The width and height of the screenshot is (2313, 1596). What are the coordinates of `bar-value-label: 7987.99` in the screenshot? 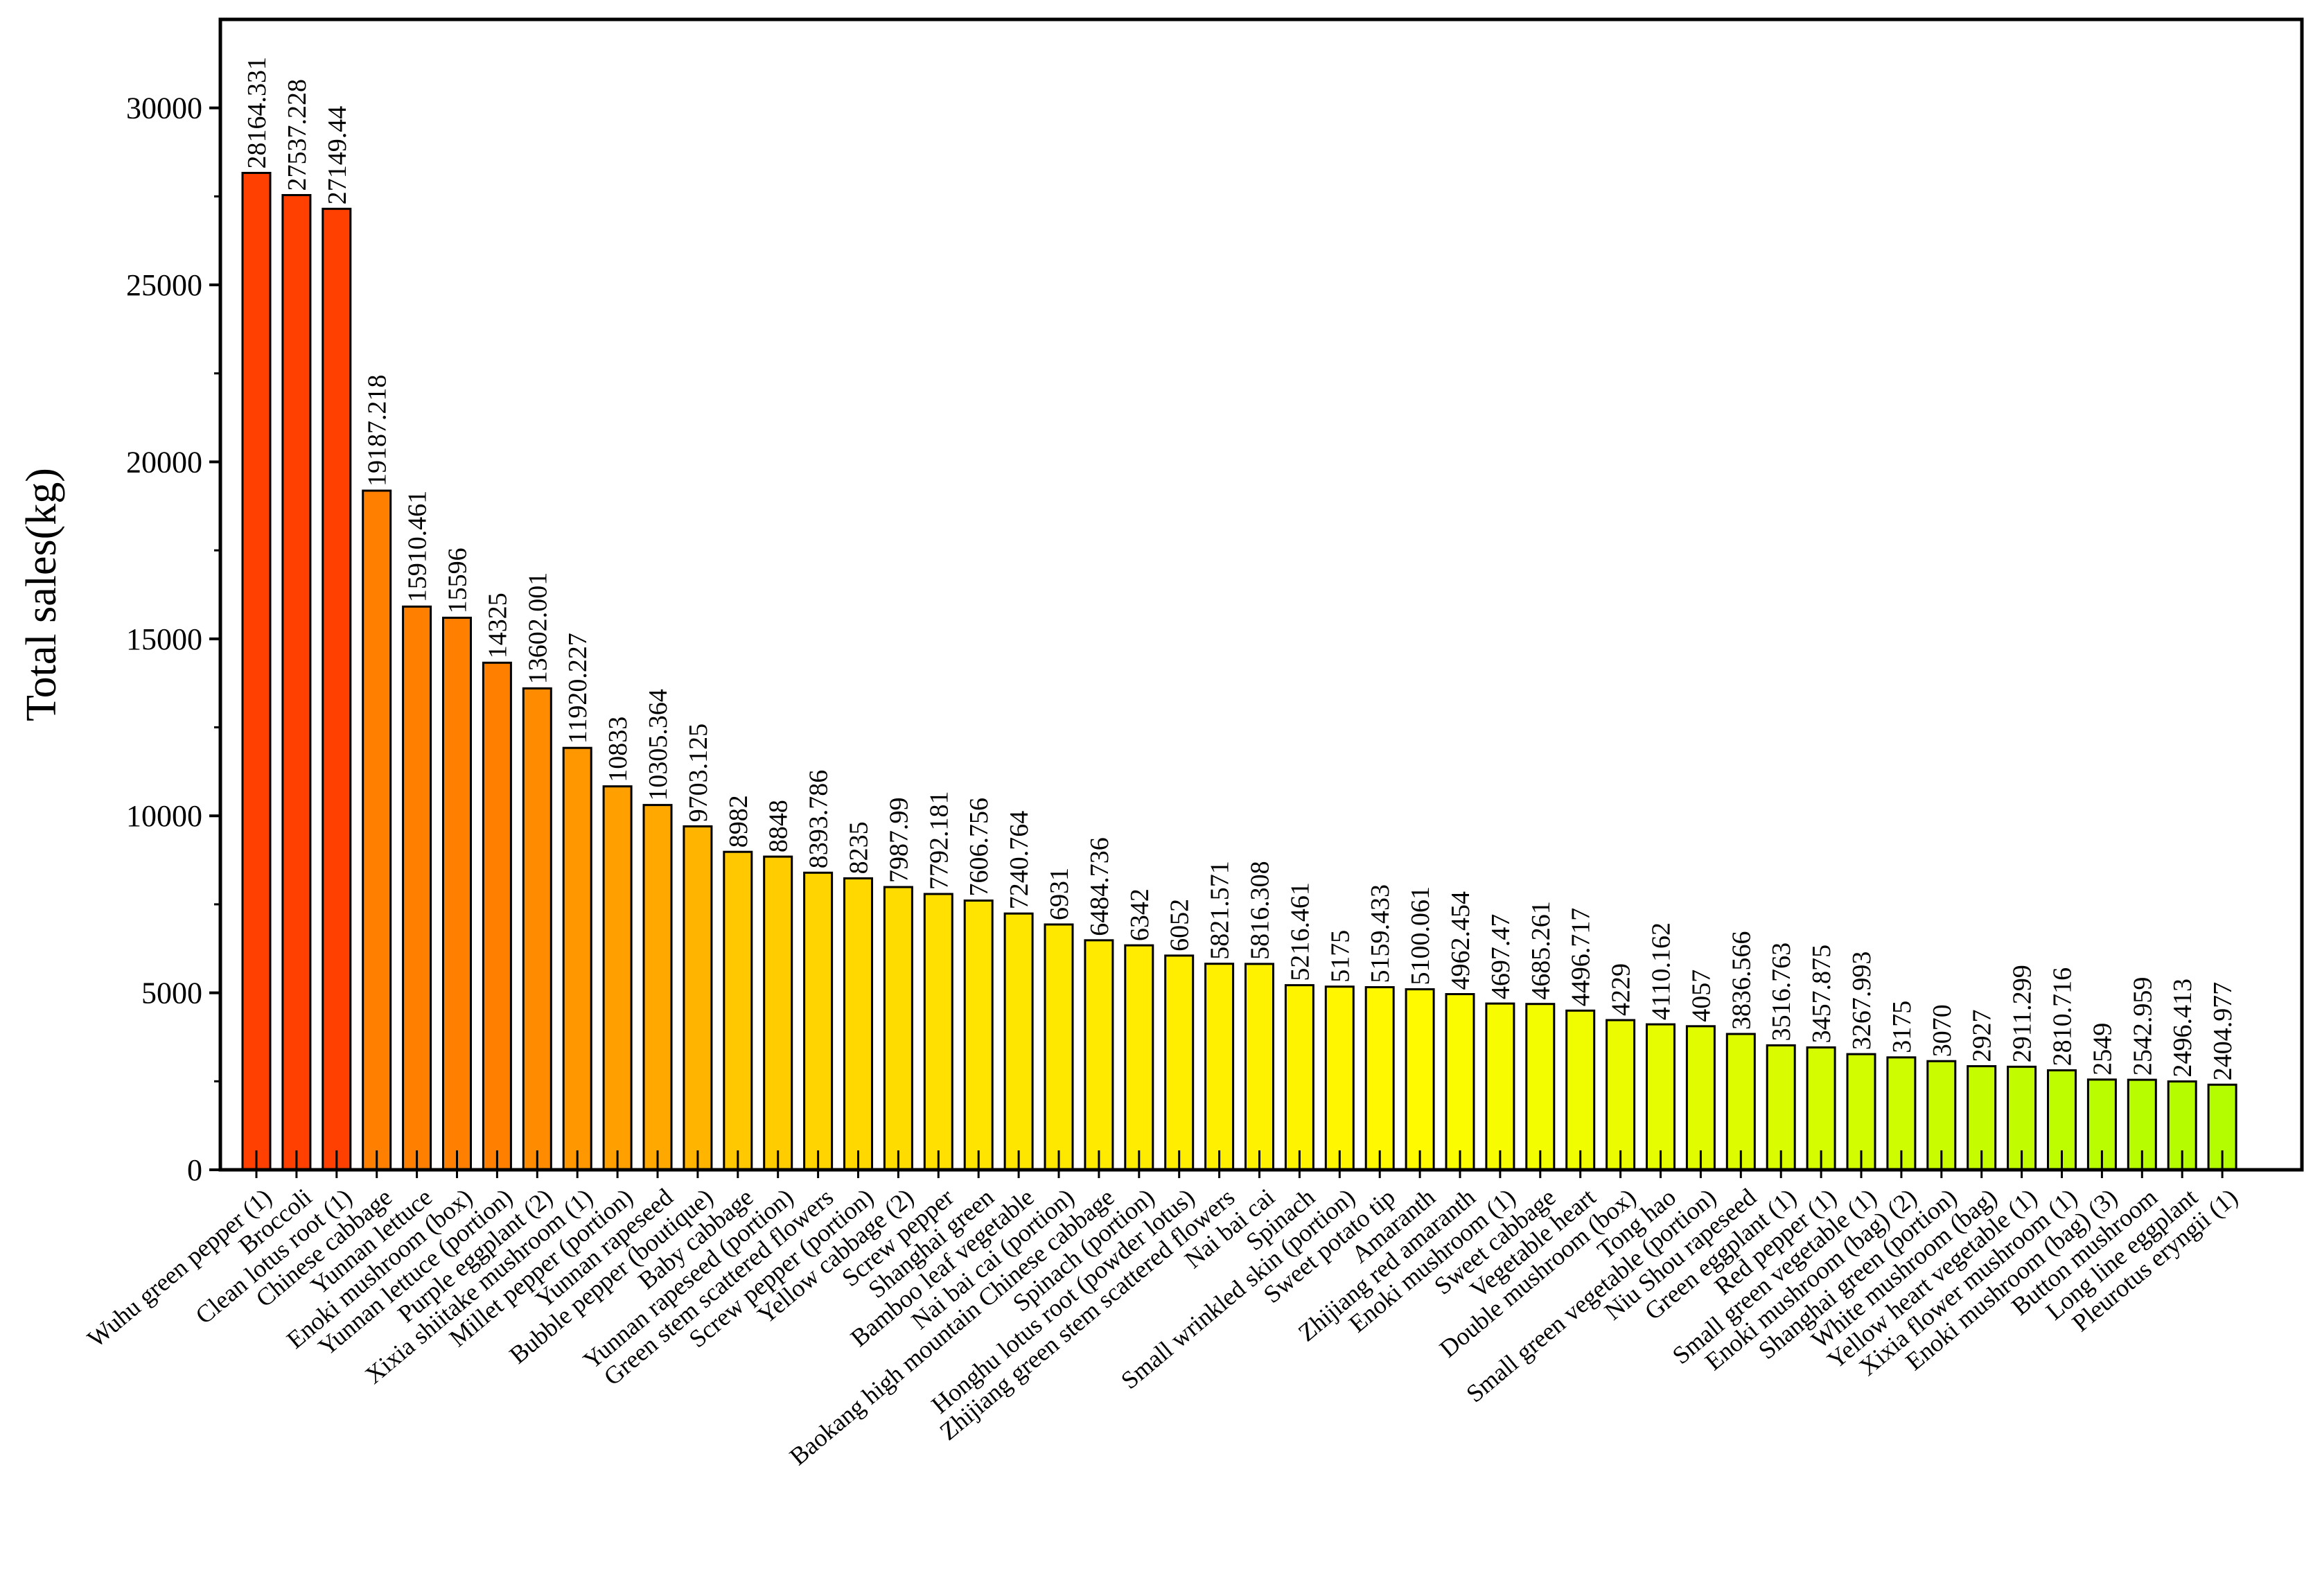 It's located at (898, 841).